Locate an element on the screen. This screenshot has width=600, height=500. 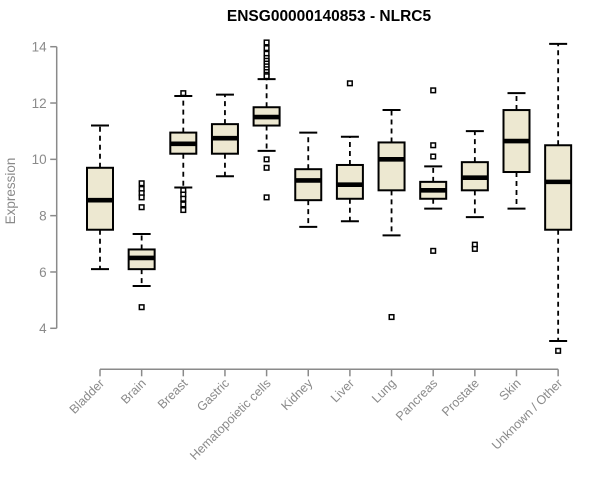
x-category-label: Liver is located at coordinates (342, 390).